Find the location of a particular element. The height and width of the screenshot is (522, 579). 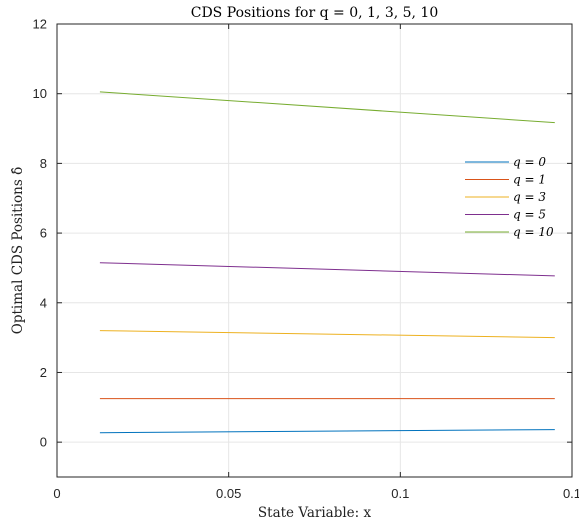

y-tick-label: 2 is located at coordinates (43, 372).